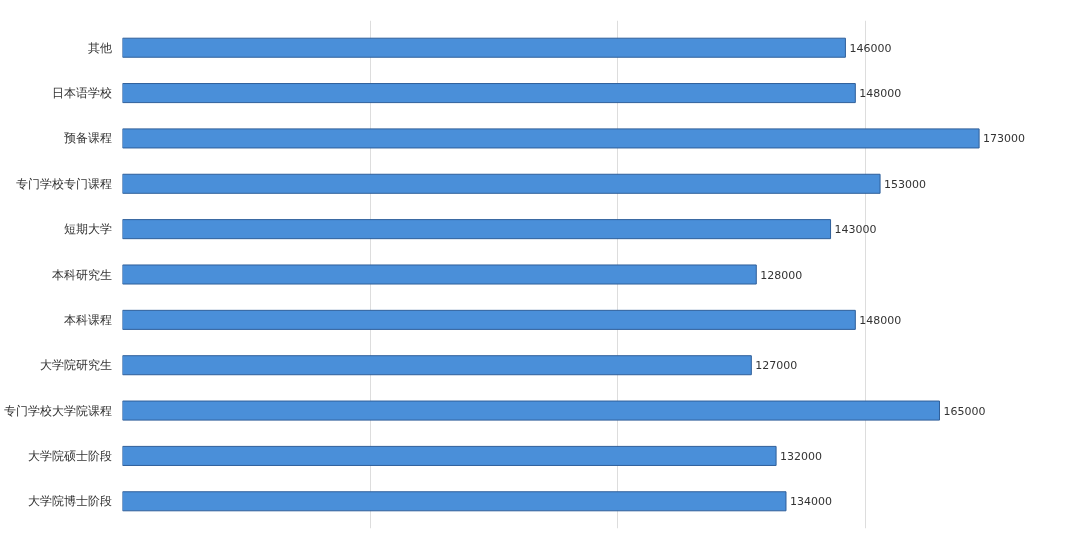 The height and width of the screenshot is (554, 1080). Describe the element at coordinates (69, 455) in the screenshot. I see `y-tick-label: 大学院硕士阶段` at that location.